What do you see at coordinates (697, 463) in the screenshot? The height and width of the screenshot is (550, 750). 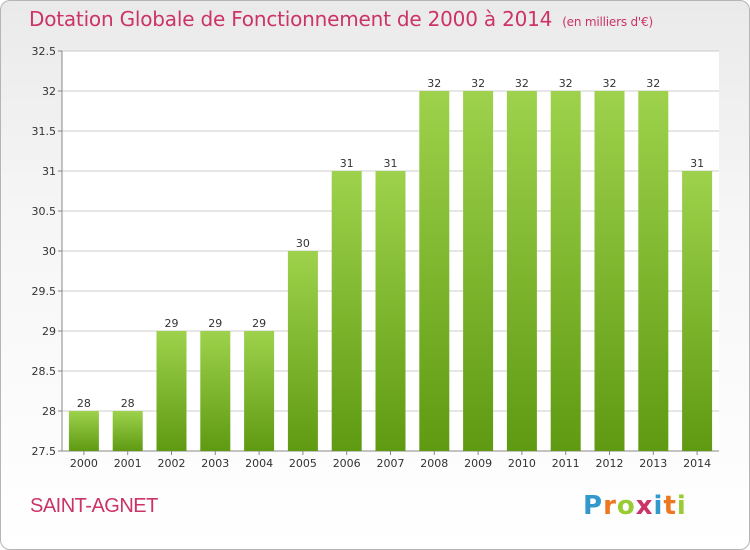 I see `x-tick-label: 2014` at bounding box center [697, 463].